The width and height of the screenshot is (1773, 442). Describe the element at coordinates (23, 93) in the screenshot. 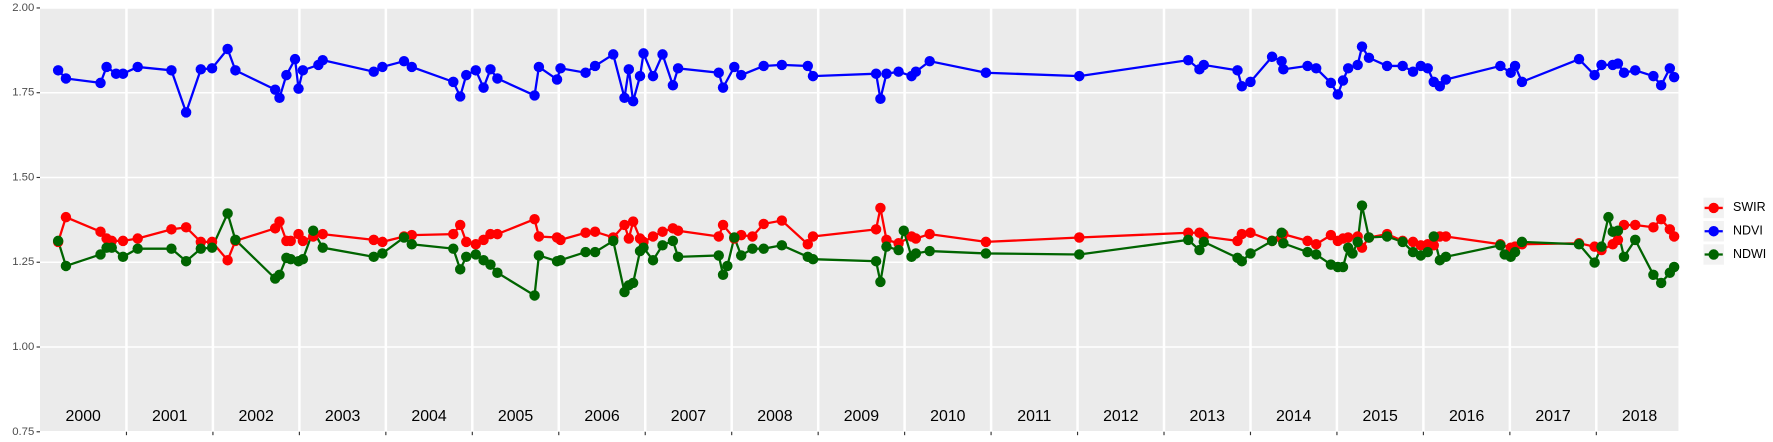

I see `y-tick-label: 1.75` at that location.